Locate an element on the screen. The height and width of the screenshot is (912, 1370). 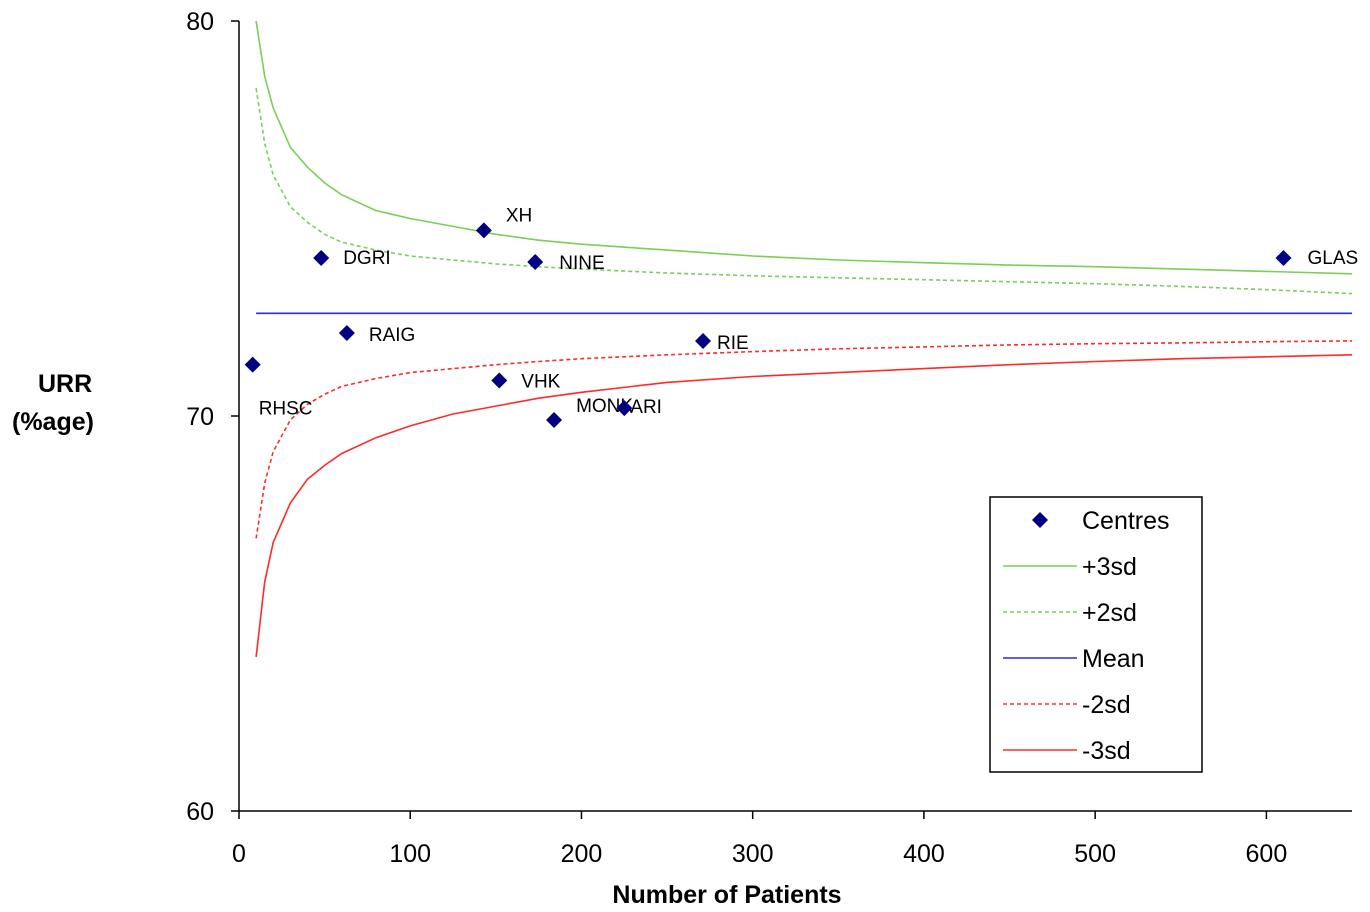
legend-swatch is located at coordinates (1040, 520).